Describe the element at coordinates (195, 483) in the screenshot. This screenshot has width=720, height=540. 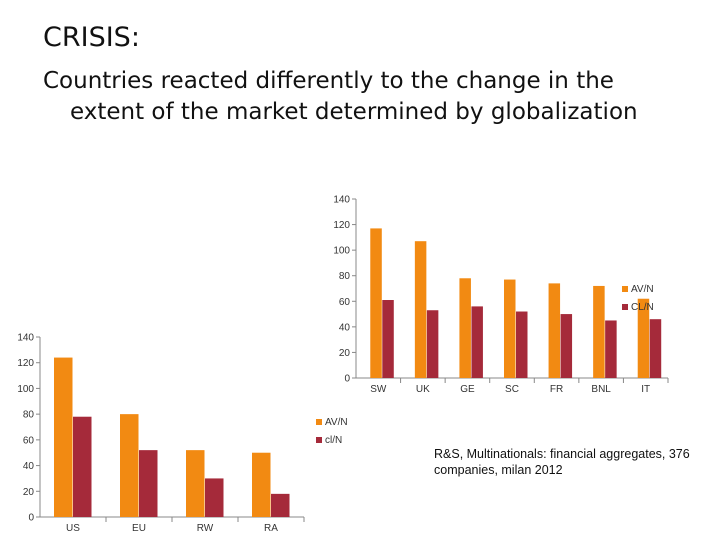
I see `bar-av-n-rw` at that location.